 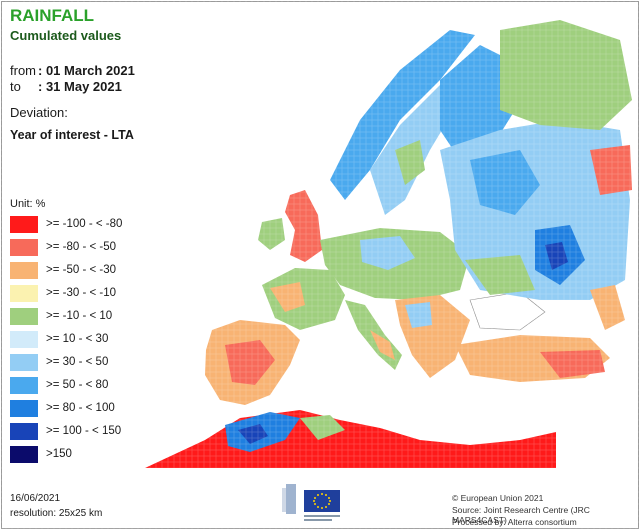 What do you see at coordinates (86, 70) in the screenshot?
I see `period-from-value: : 01 March 2021` at bounding box center [86, 70].